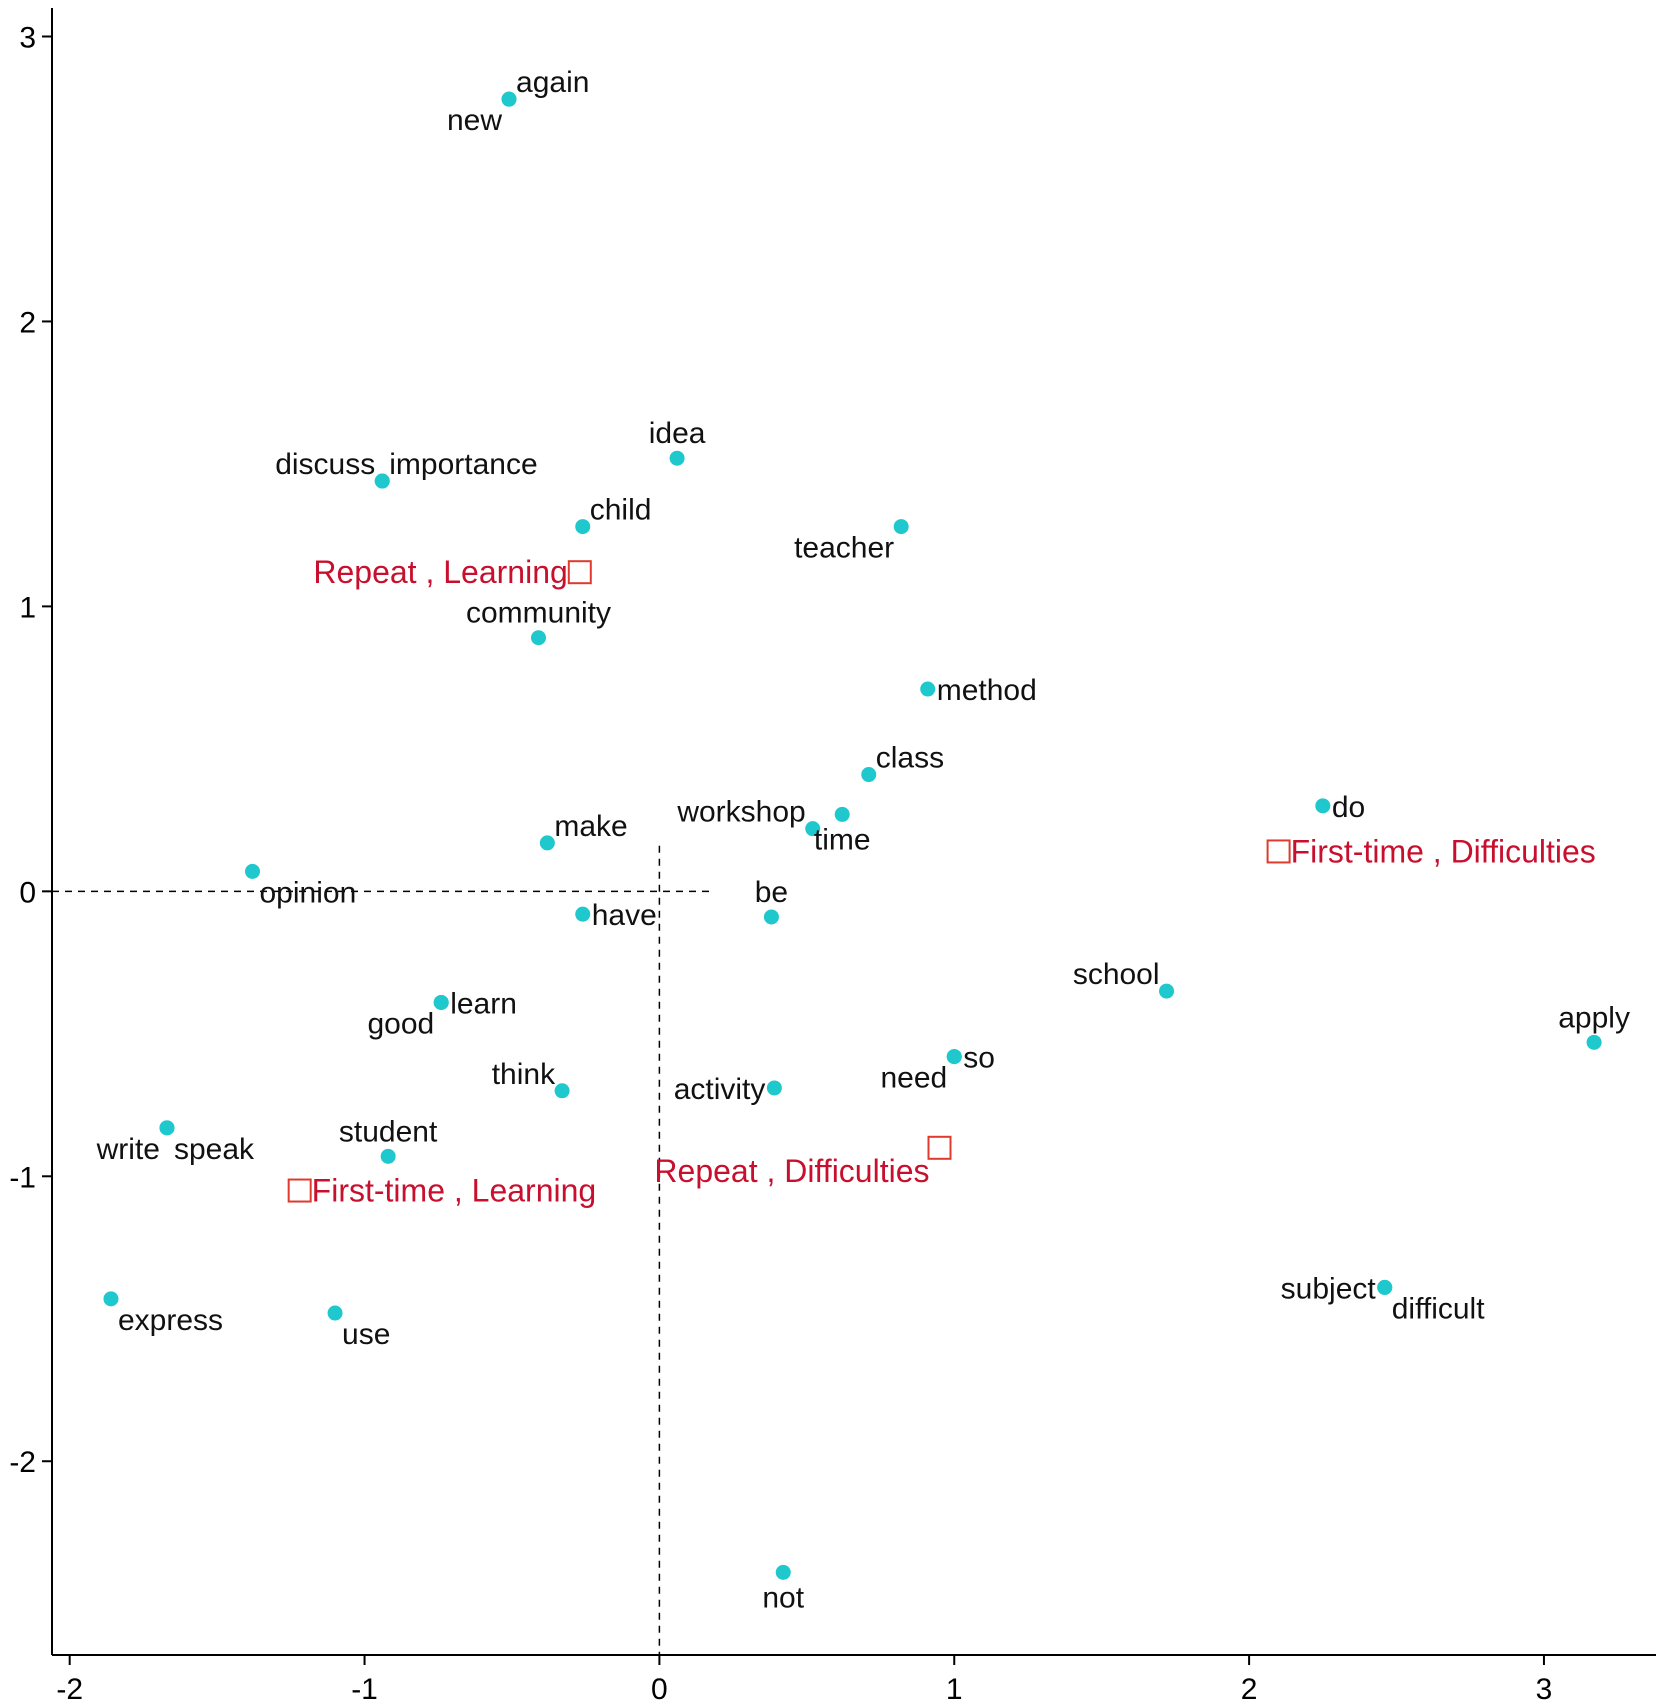 Image resolution: width=1661 pixels, height=1707 pixels. I want to click on word-point-new, so click(509, 99).